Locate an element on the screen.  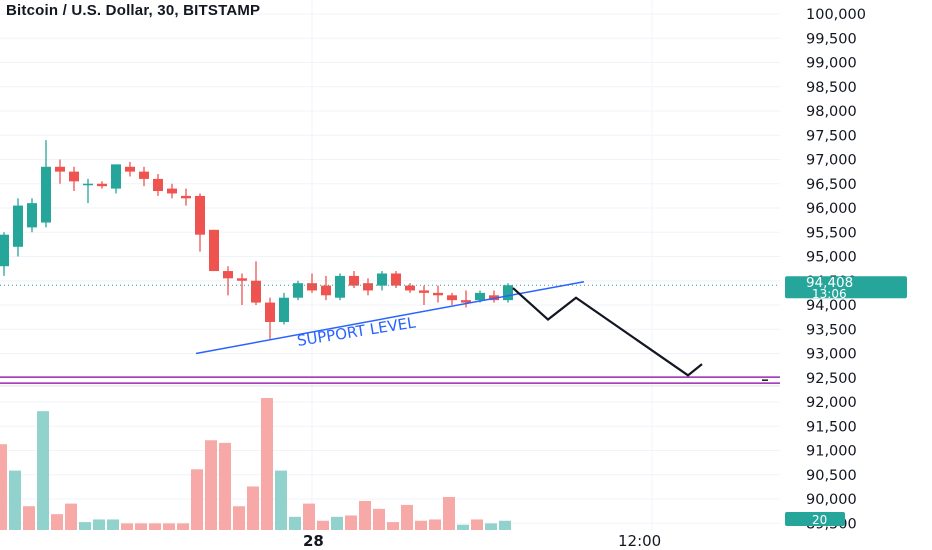
y-tick-label: 98,000 is located at coordinates (831, 112).